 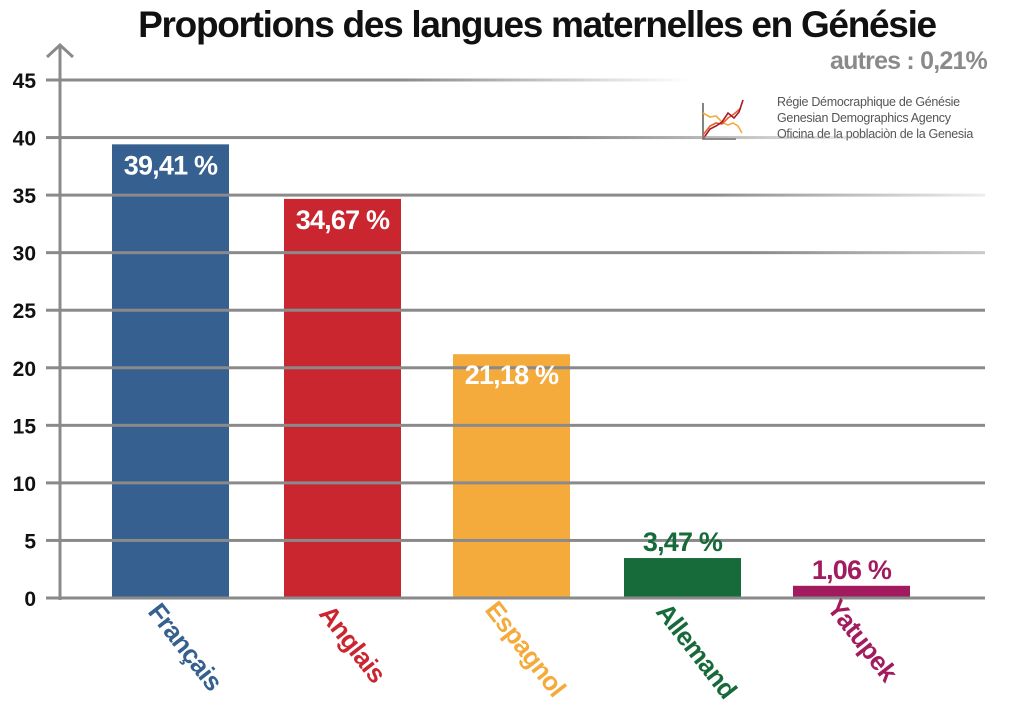 I want to click on y-tick-label: 10, so click(x=24, y=484).